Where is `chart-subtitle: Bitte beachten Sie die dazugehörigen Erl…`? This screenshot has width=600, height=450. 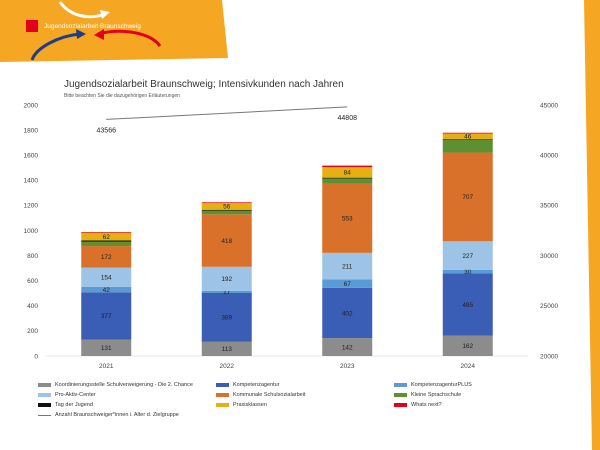
chart-subtitle: Bitte beachten Sie die dazugehörigen Erl… is located at coordinates (122, 96).